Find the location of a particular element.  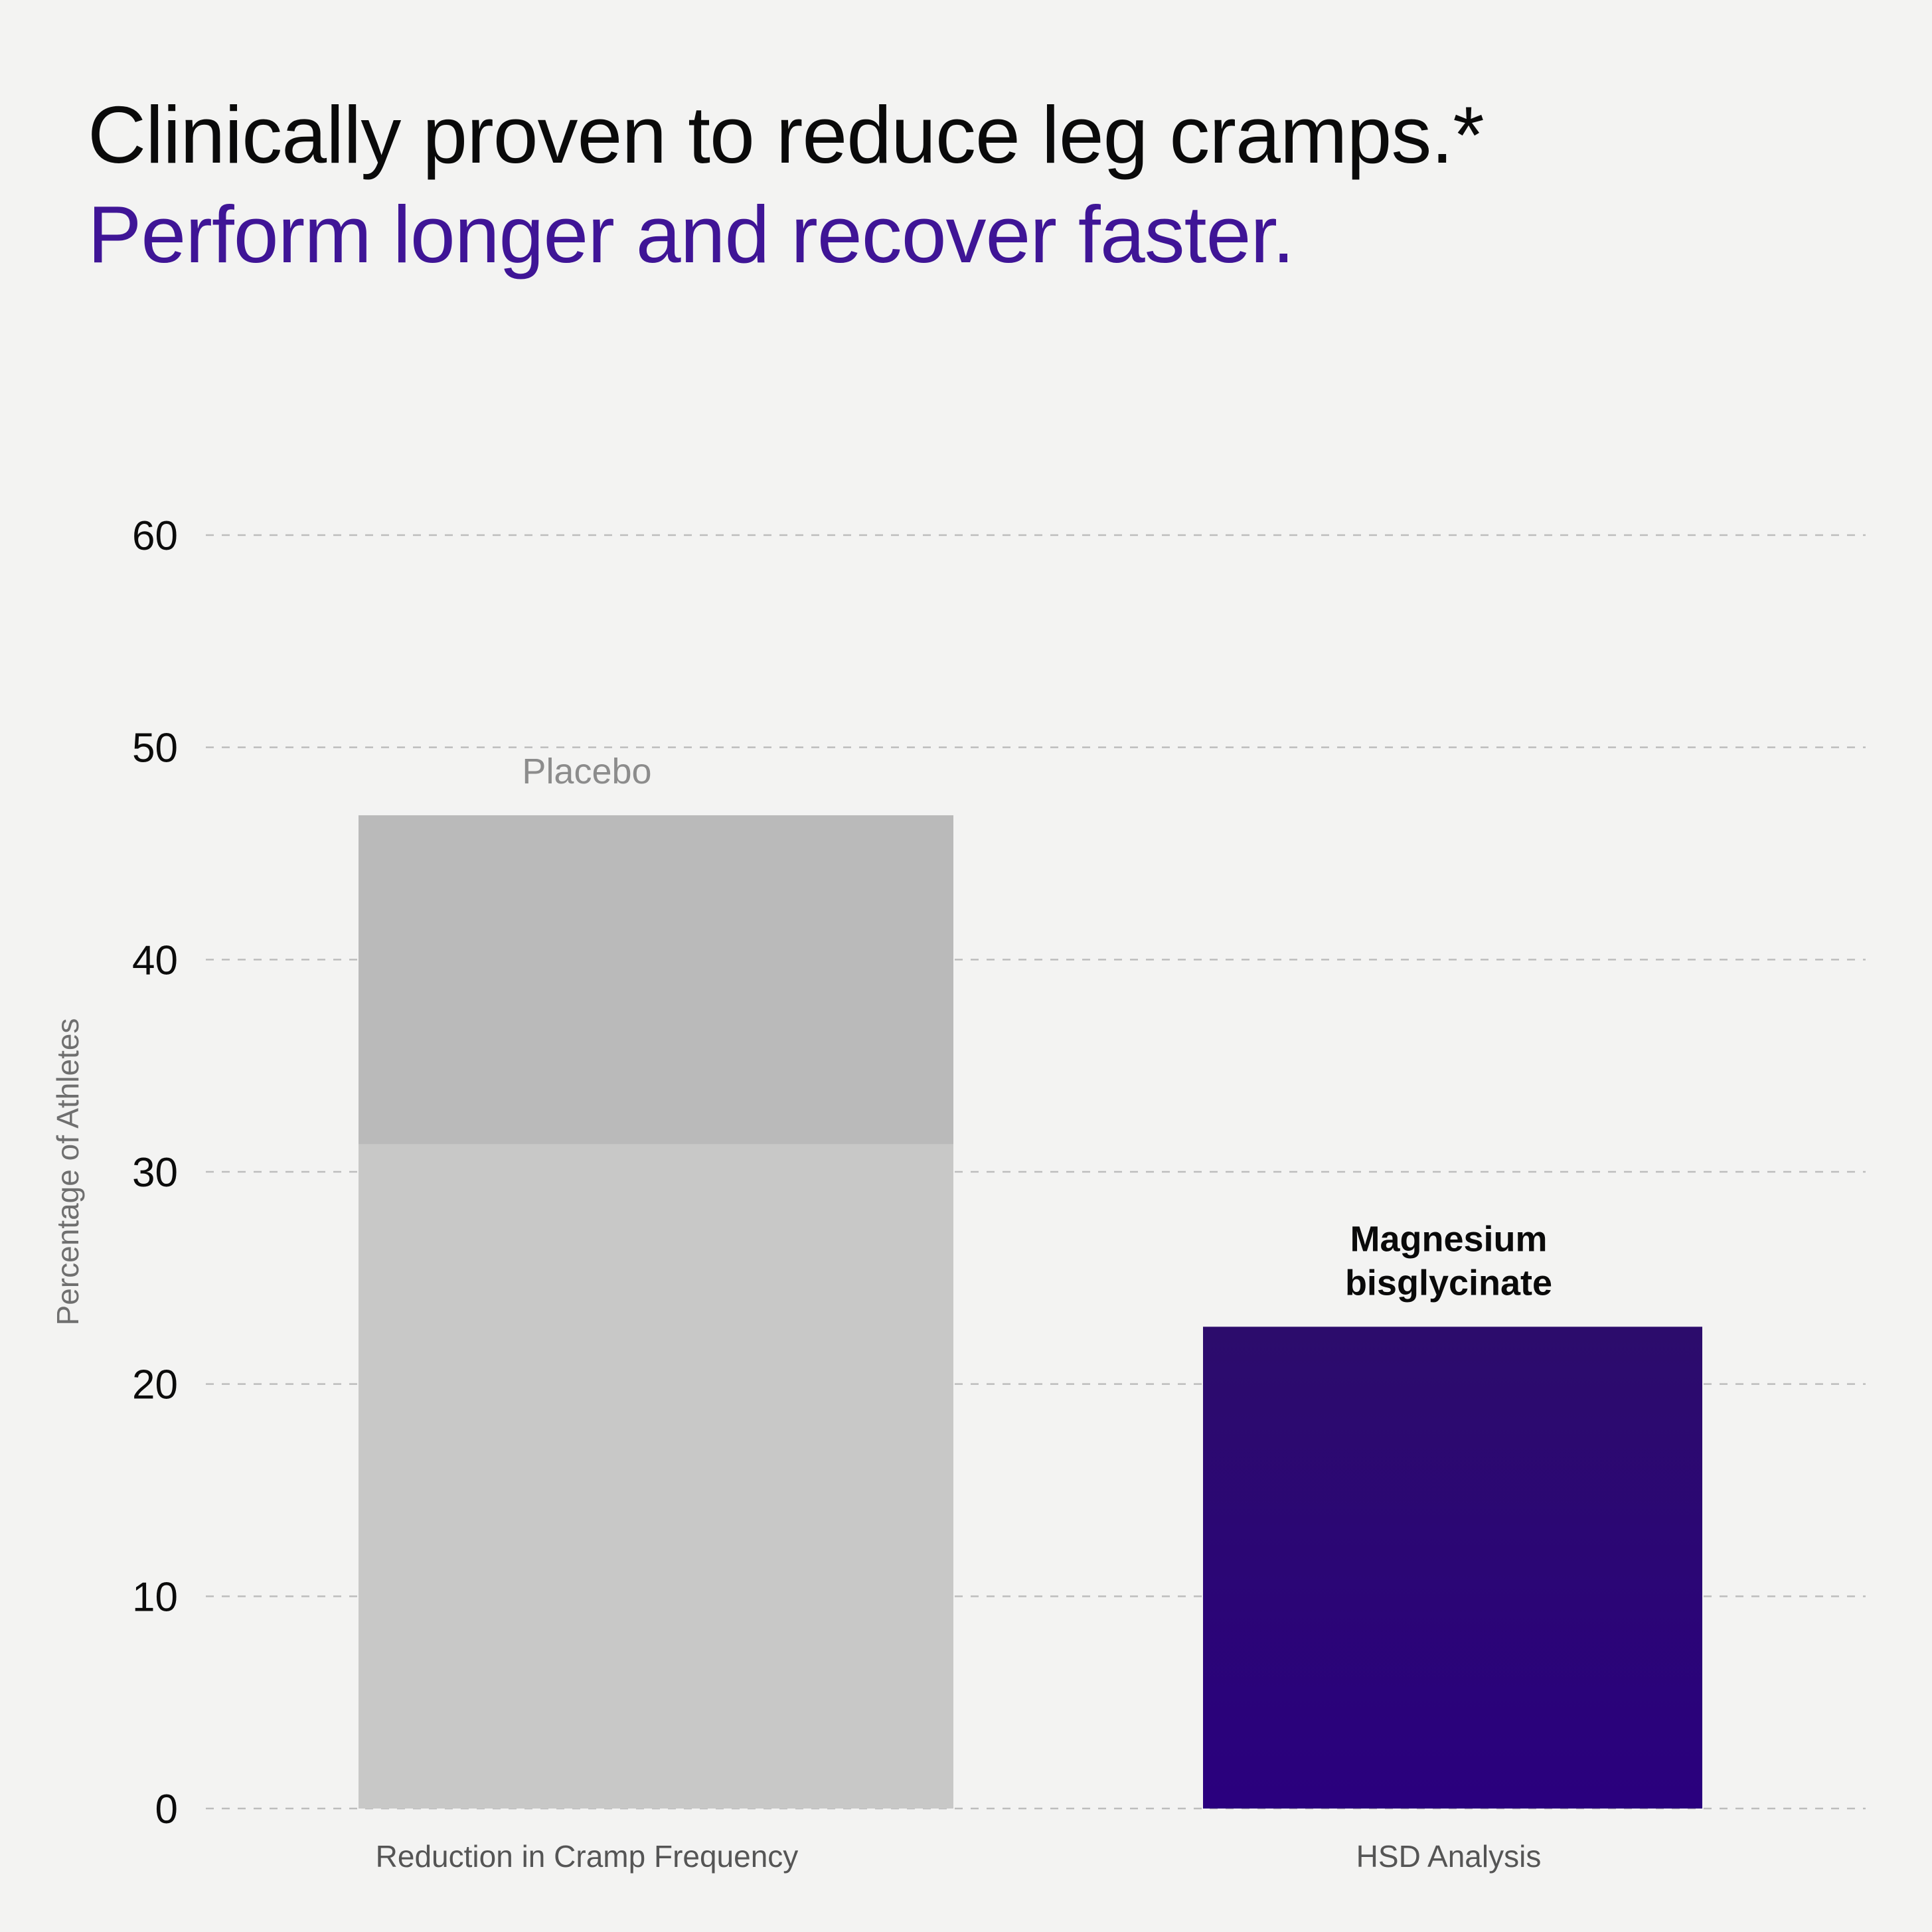

bar-placebo-lower is located at coordinates (656, 1476).